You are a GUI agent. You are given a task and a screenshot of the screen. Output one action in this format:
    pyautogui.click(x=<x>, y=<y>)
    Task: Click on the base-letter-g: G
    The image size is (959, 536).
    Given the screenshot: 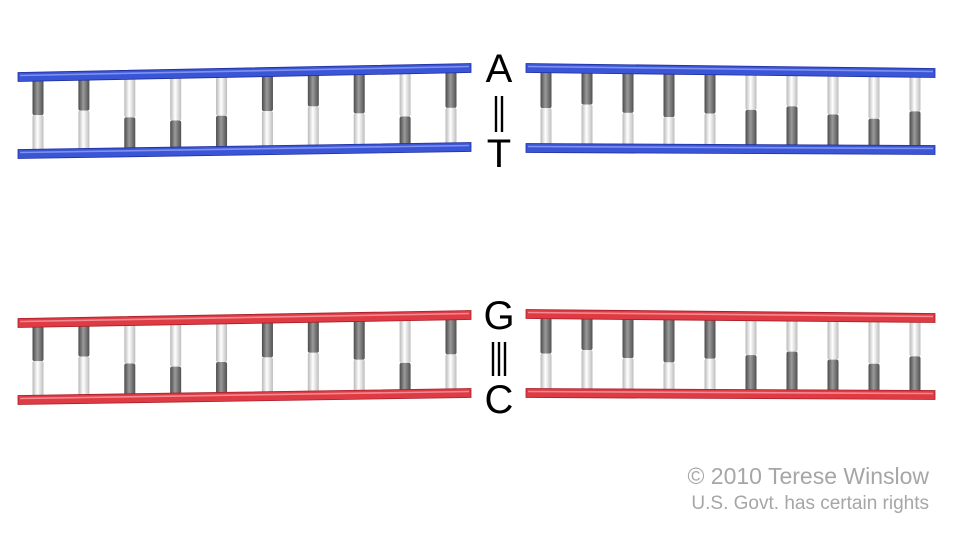 What is the action you would take?
    pyautogui.click(x=498, y=316)
    